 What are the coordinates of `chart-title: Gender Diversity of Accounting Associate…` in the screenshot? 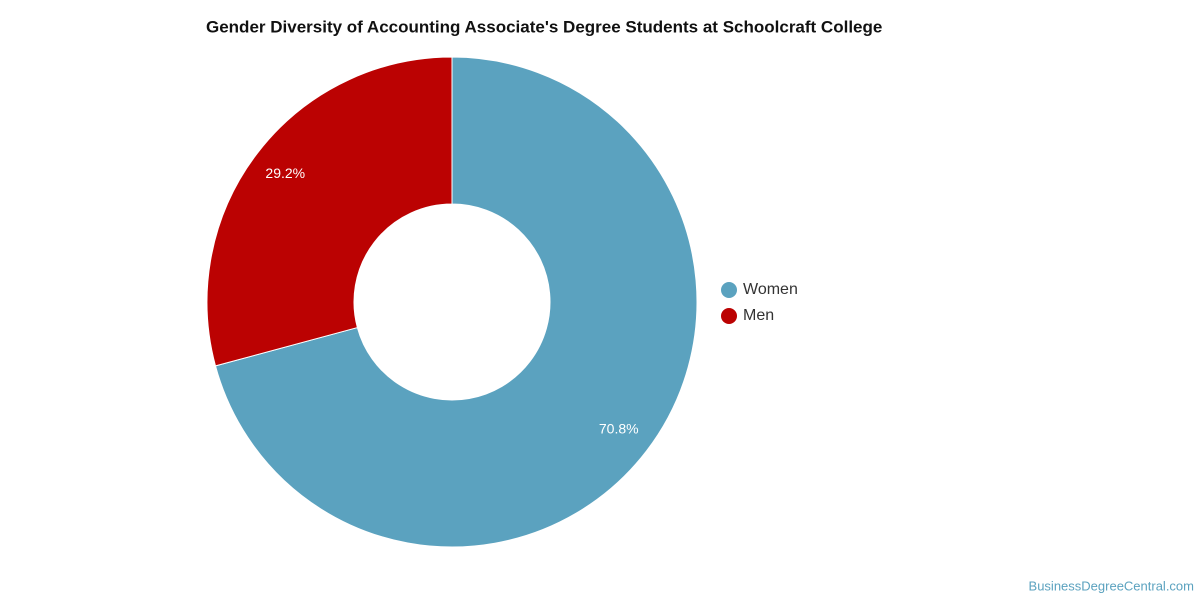 It's located at (544, 26).